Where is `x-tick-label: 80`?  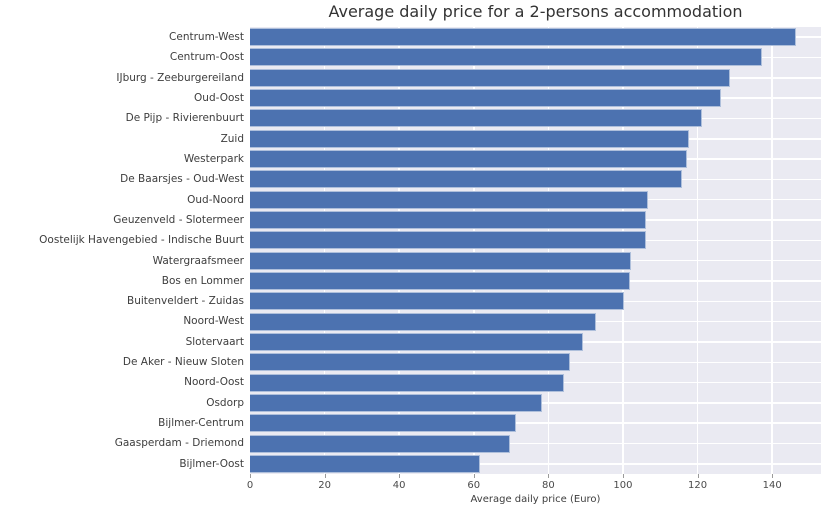
x-tick-label: 80 is located at coordinates (548, 485).